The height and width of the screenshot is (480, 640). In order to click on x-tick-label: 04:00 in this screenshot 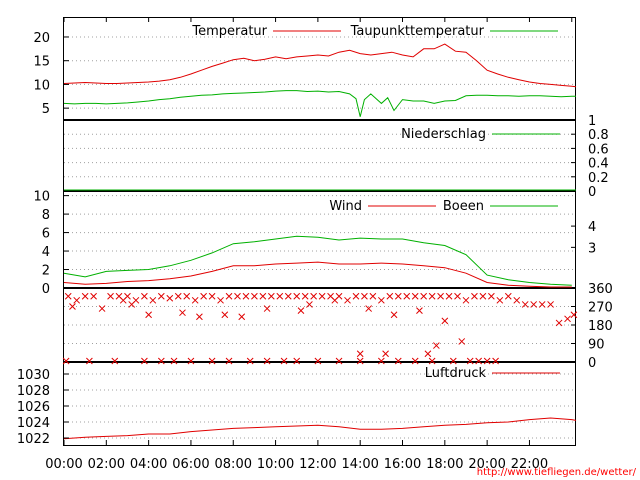, I will do `click(148, 464)`.